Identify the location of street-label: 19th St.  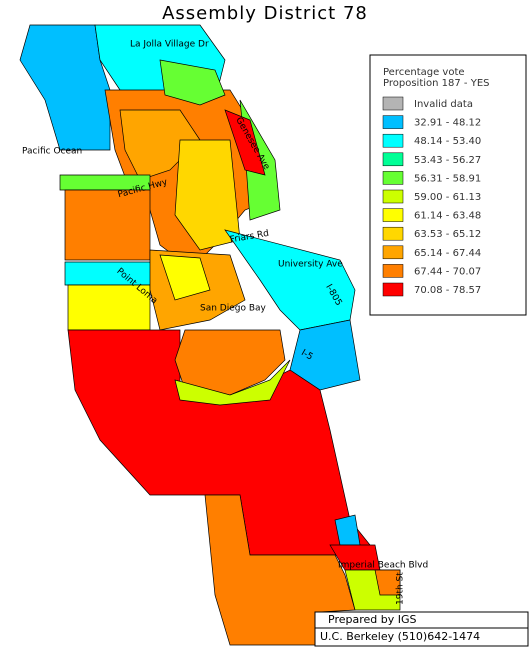
(401, 588).